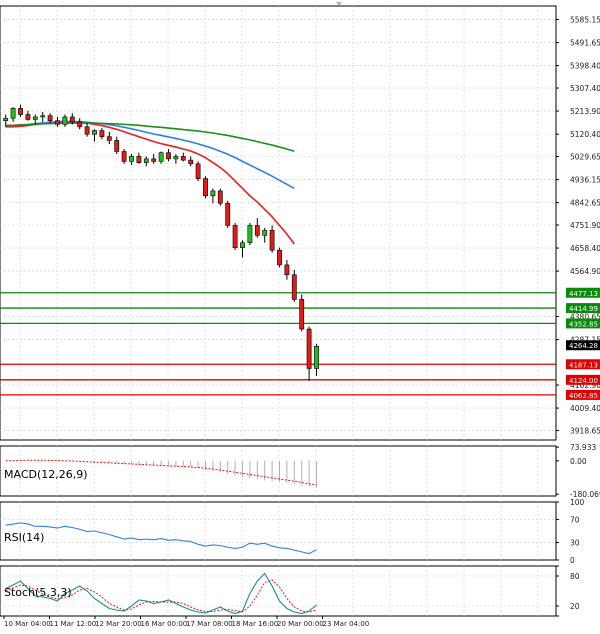 The height and width of the screenshot is (634, 600). Describe the element at coordinates (585, 111) in the screenshot. I see `price-tick-label: 5213.90` at that location.